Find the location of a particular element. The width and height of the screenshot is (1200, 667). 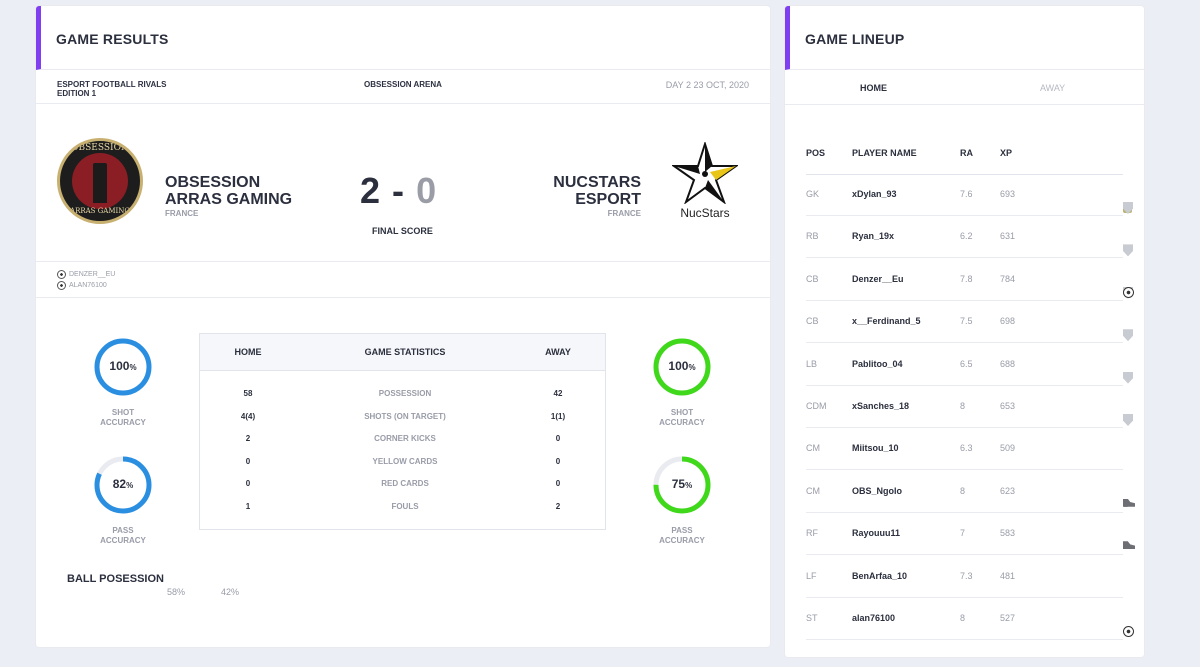

stats-header-away: AWAY is located at coordinates (558, 352).